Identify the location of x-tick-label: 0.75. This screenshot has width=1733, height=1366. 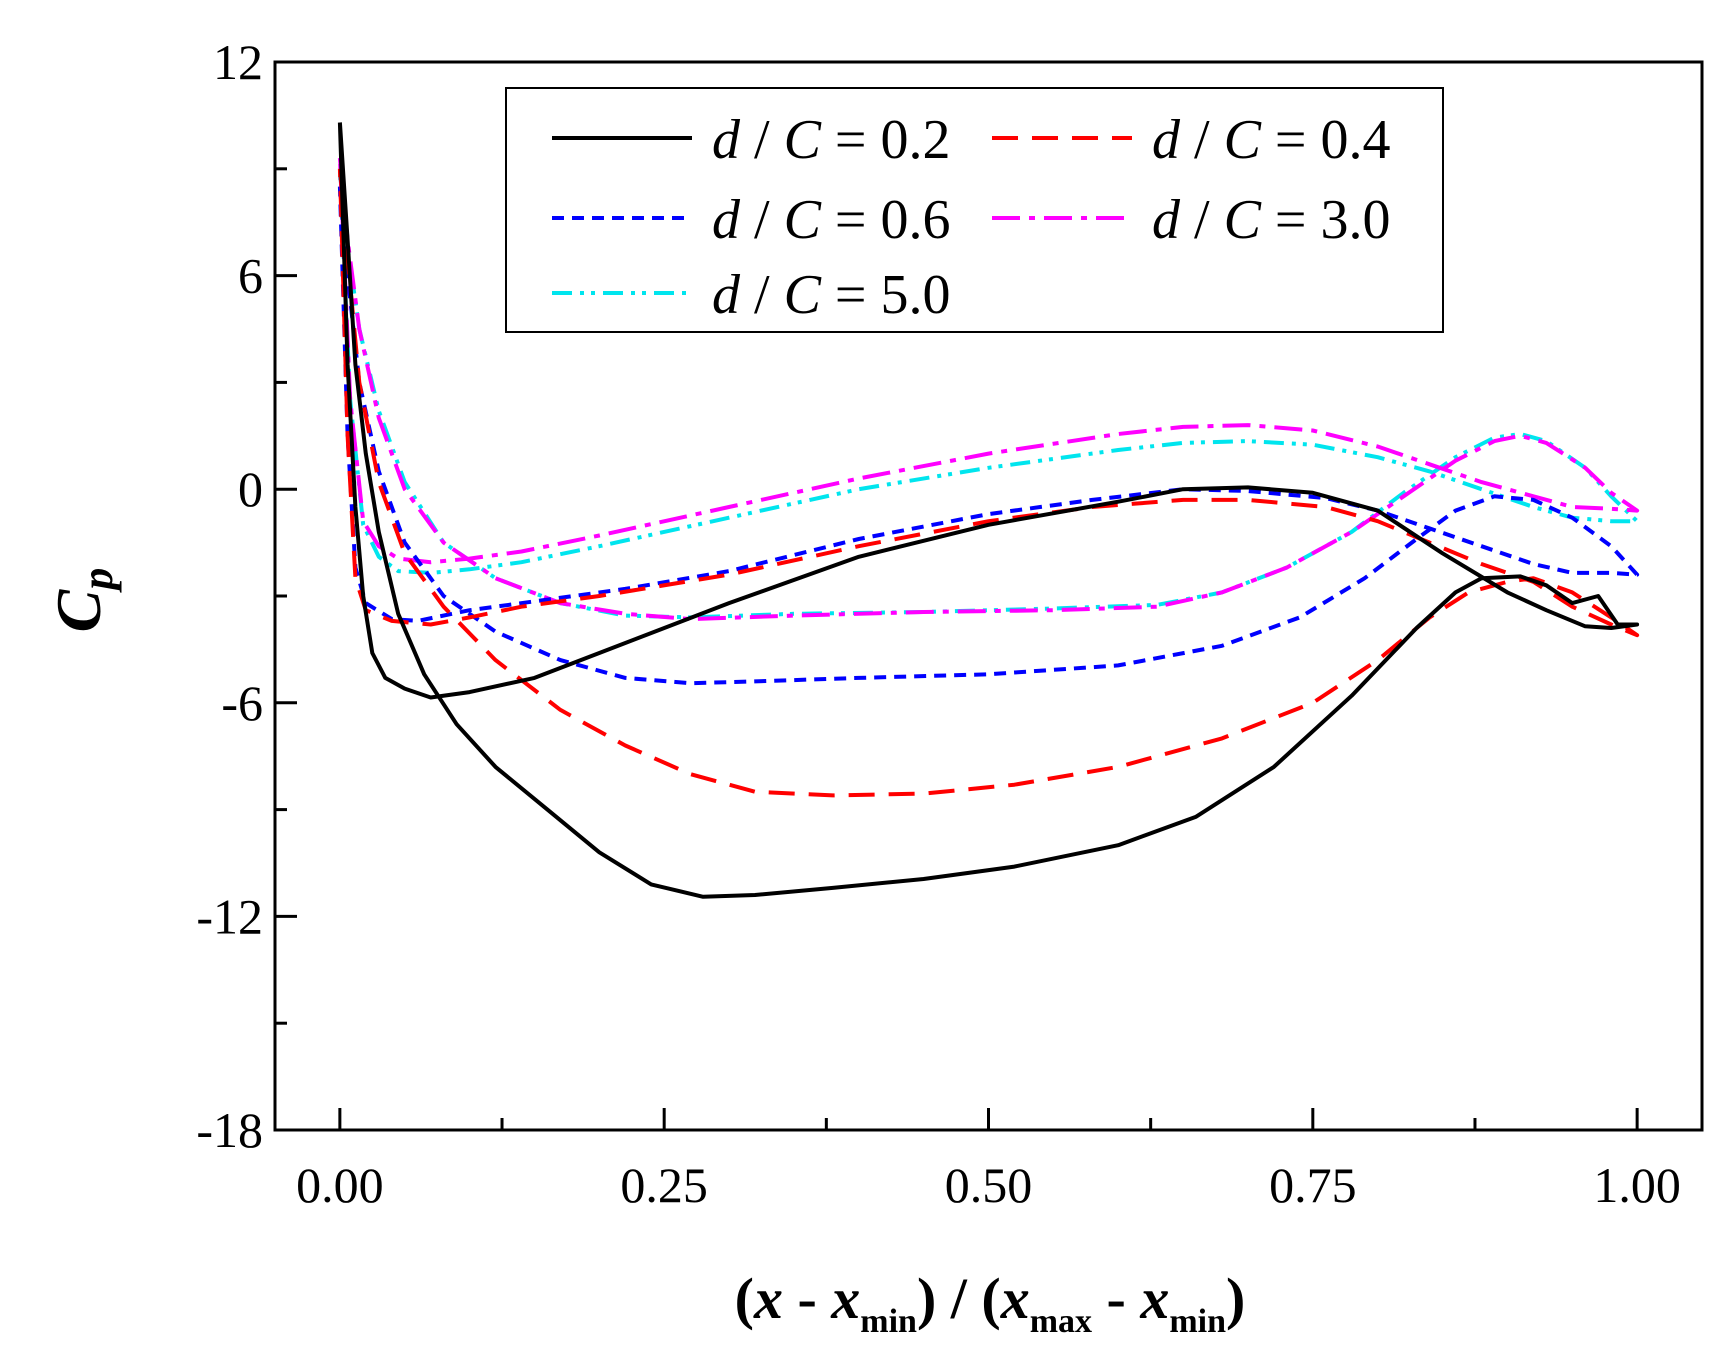
(1313, 1185).